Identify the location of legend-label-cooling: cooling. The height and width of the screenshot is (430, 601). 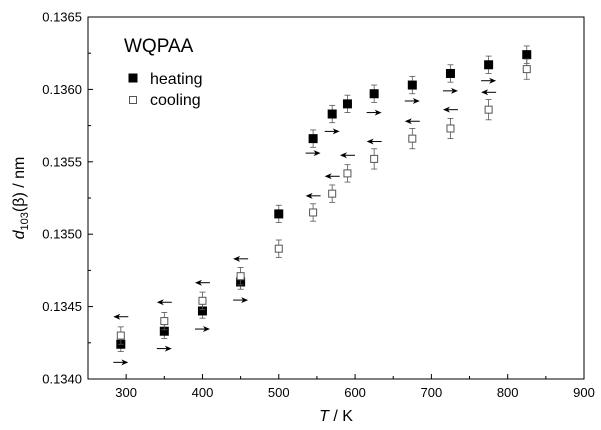
(175, 100).